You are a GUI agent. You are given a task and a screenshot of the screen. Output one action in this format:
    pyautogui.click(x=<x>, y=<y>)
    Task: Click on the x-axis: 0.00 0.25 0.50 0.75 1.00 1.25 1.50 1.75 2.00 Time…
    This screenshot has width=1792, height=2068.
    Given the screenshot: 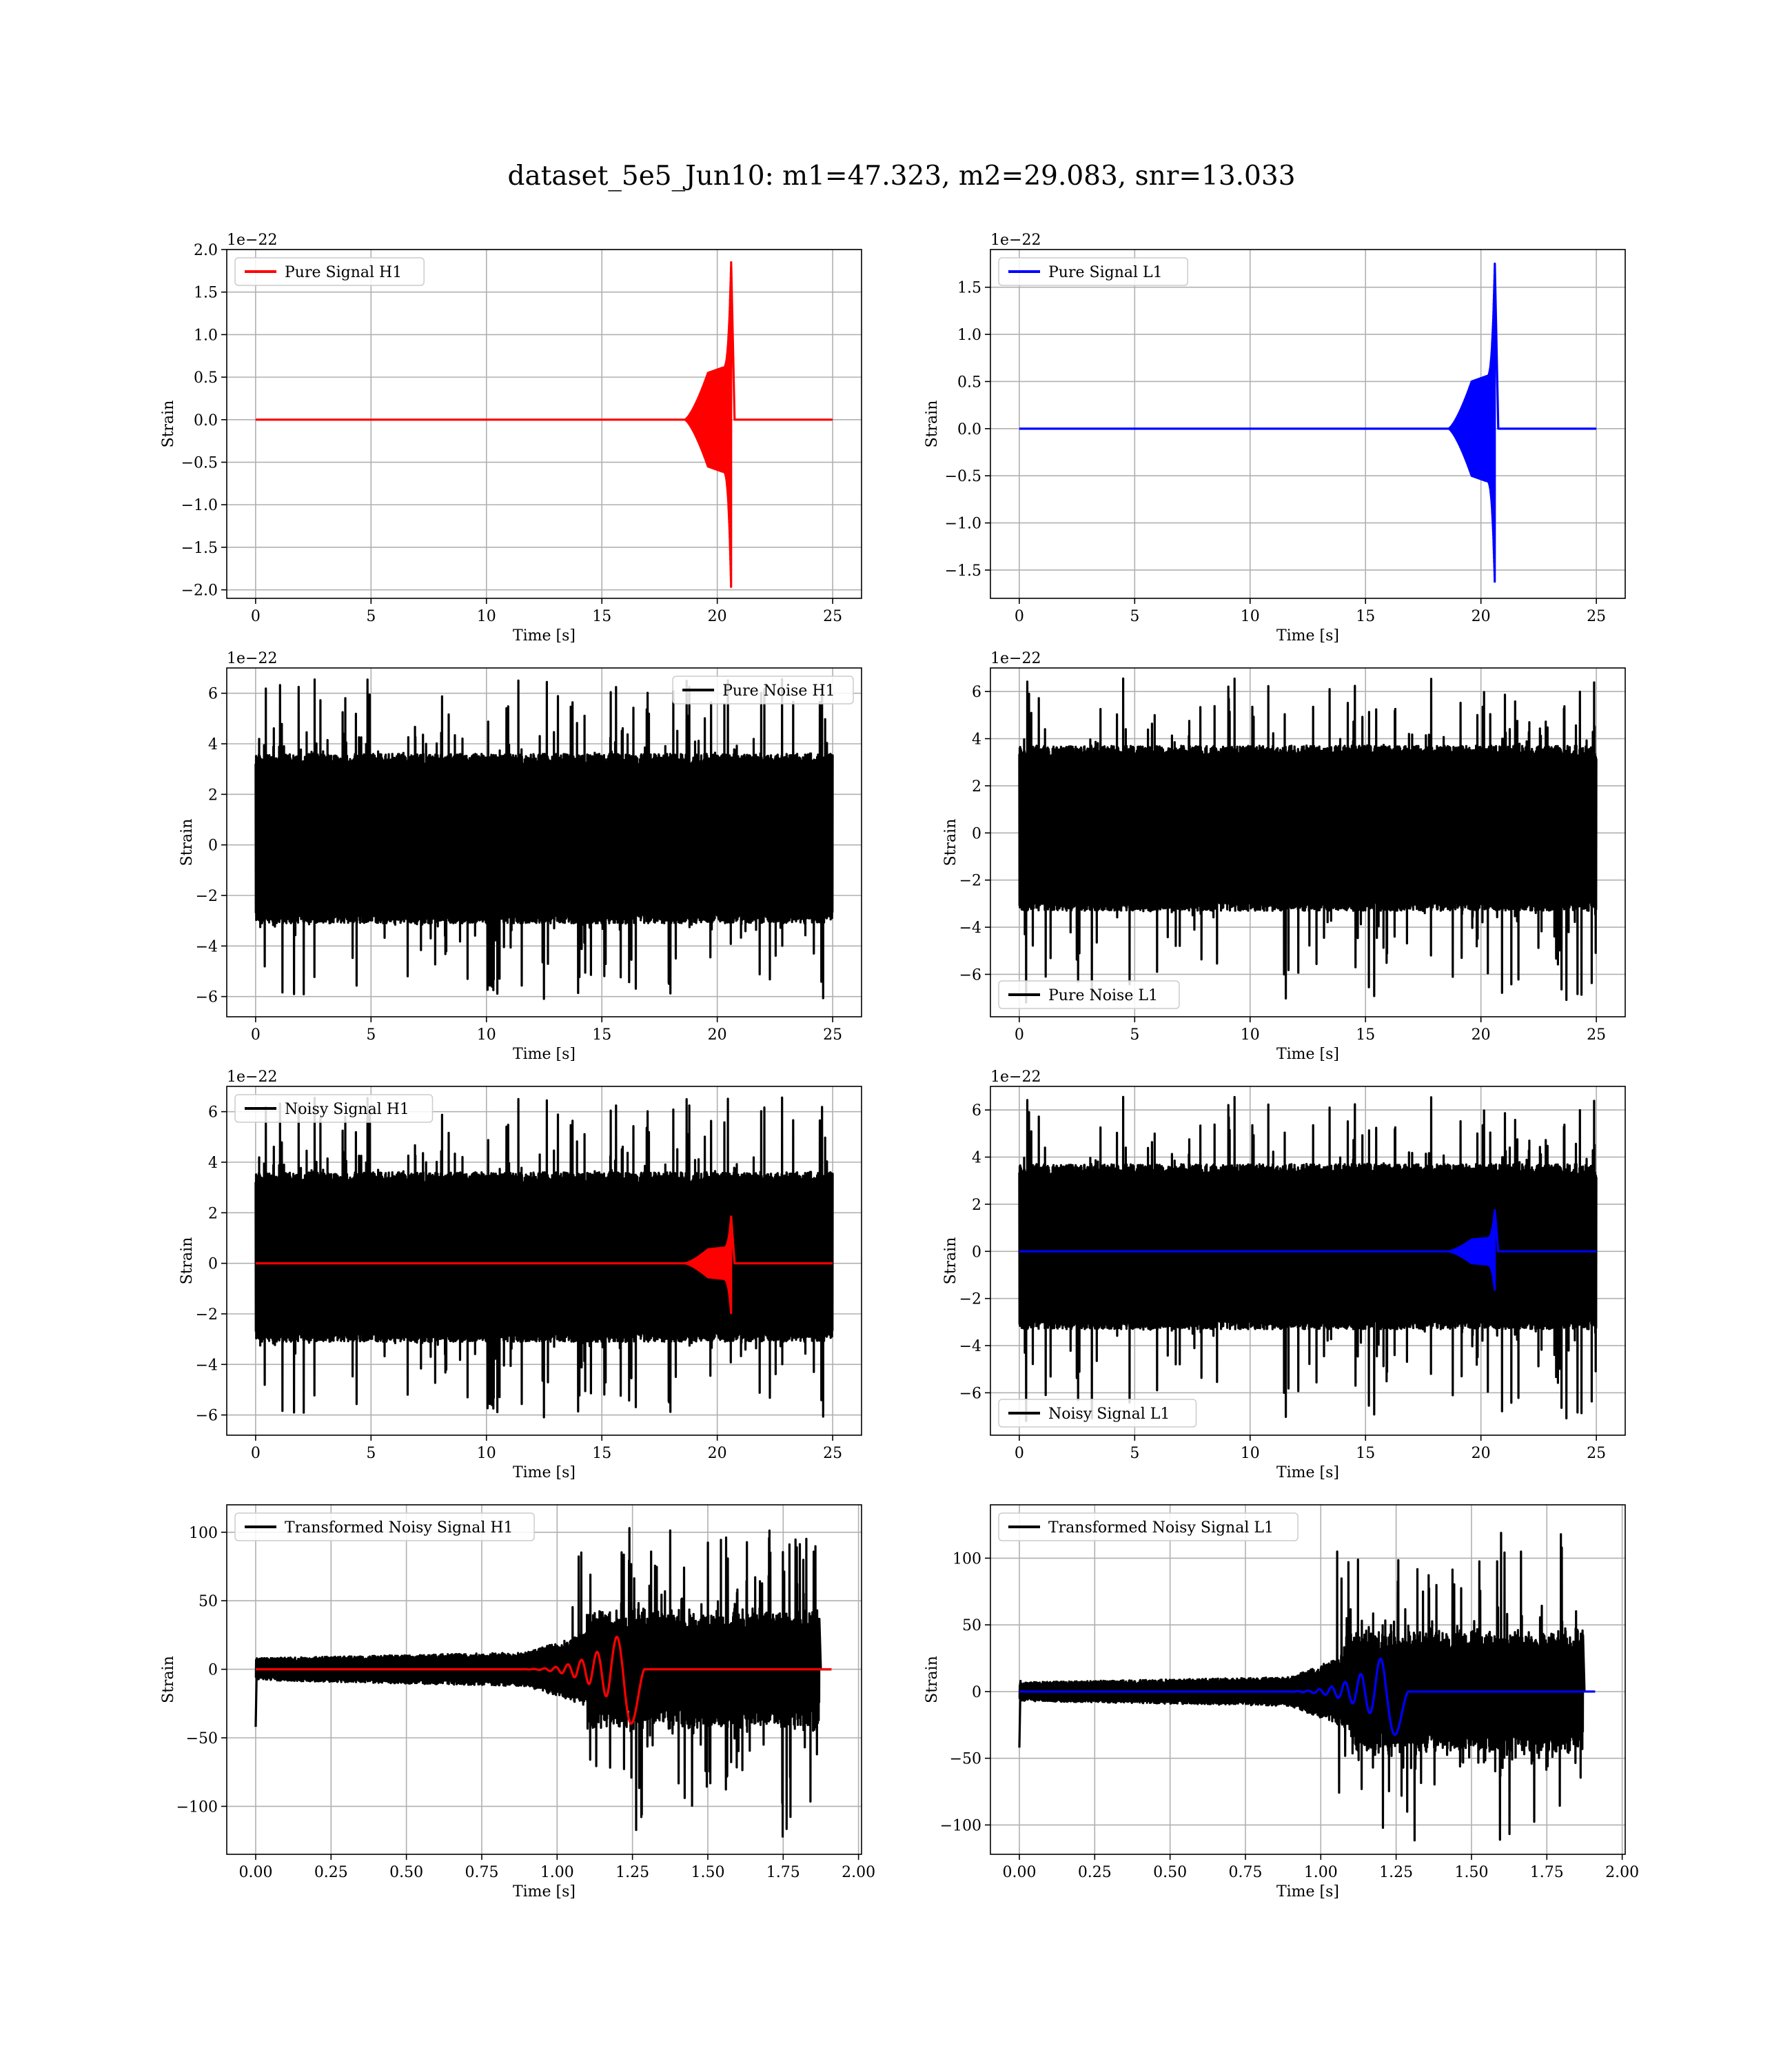 What is the action you would take?
    pyautogui.click(x=1320, y=1877)
    